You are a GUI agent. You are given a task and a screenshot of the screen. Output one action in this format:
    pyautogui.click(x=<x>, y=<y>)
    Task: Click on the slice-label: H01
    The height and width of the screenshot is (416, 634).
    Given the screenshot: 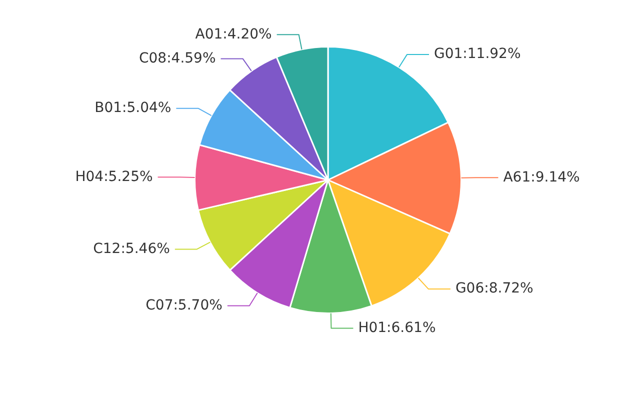 What is the action you would take?
    pyautogui.click(x=372, y=328)
    